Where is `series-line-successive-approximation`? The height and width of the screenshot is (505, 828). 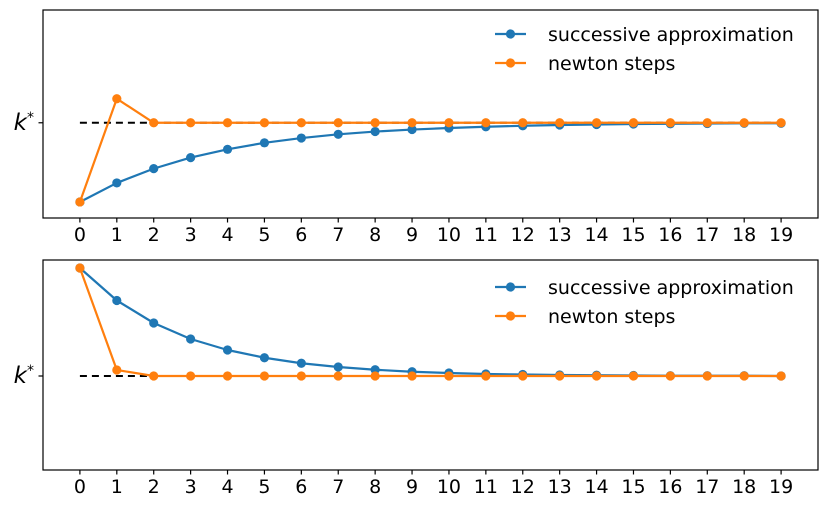
series-line-successive-approximation is located at coordinates (430, 162).